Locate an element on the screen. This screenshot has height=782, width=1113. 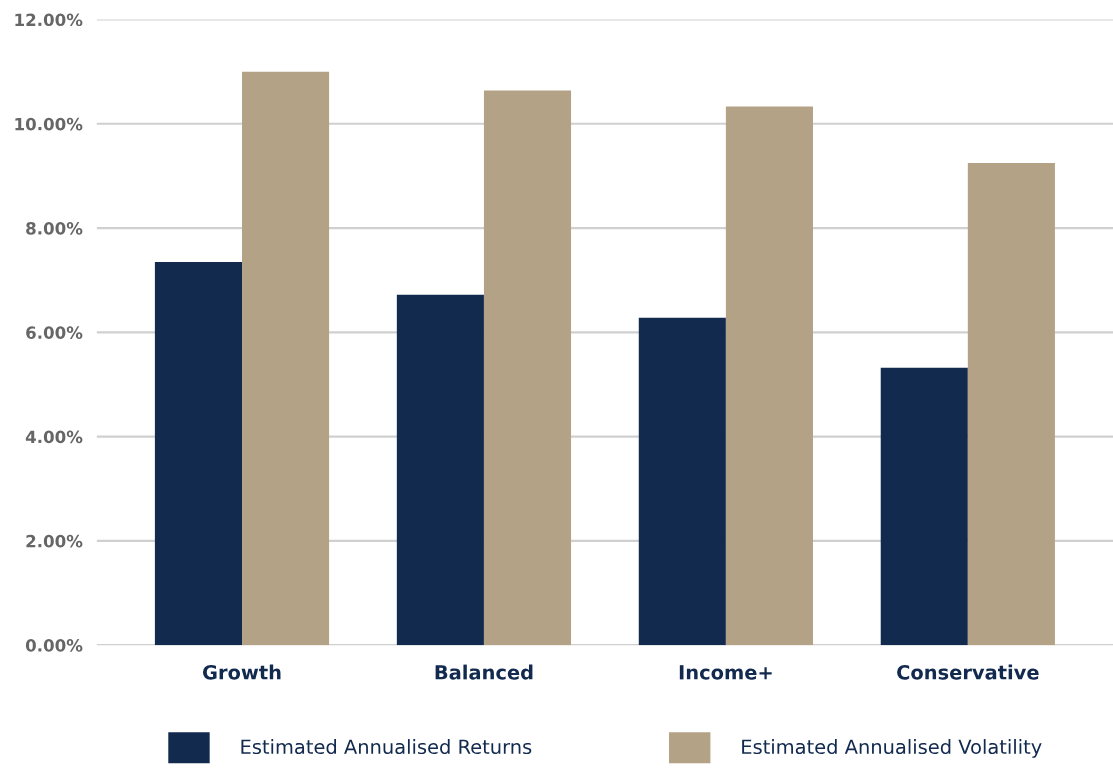
legend-label: Estimated Annualised Returns is located at coordinates (386, 747).